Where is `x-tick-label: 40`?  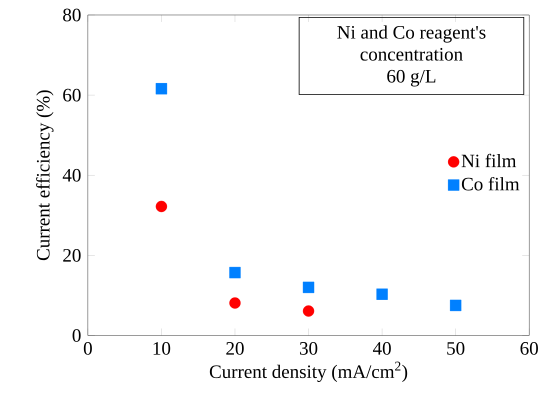
x-tick-label: 40 is located at coordinates (381, 348).